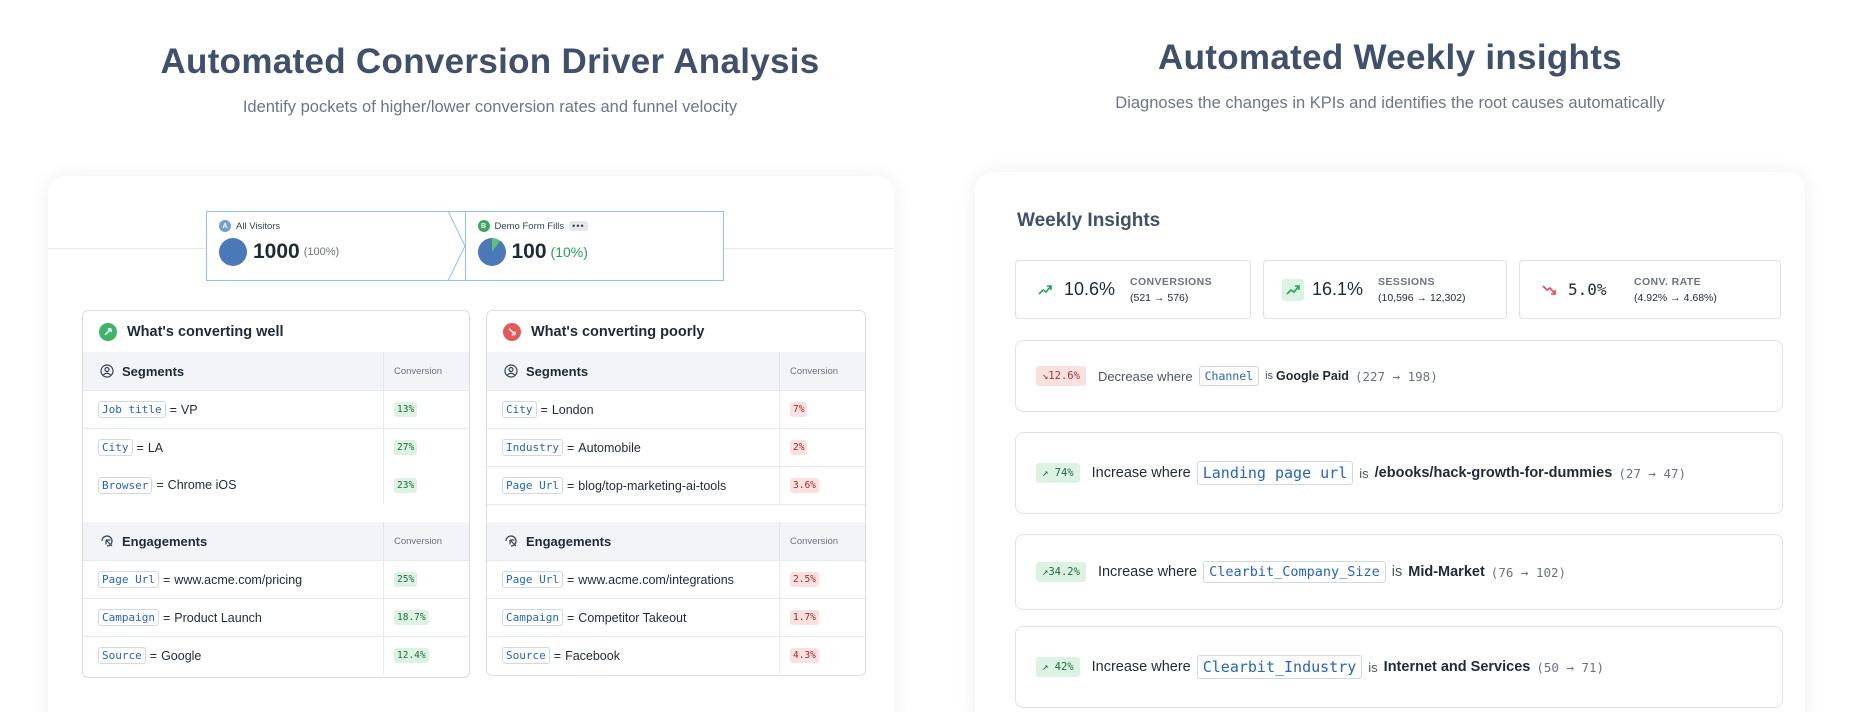 This screenshot has width=1854, height=712. Describe the element at coordinates (1294, 572) in the screenshot. I see `insight-field: Clearbit_Company_Size` at that location.